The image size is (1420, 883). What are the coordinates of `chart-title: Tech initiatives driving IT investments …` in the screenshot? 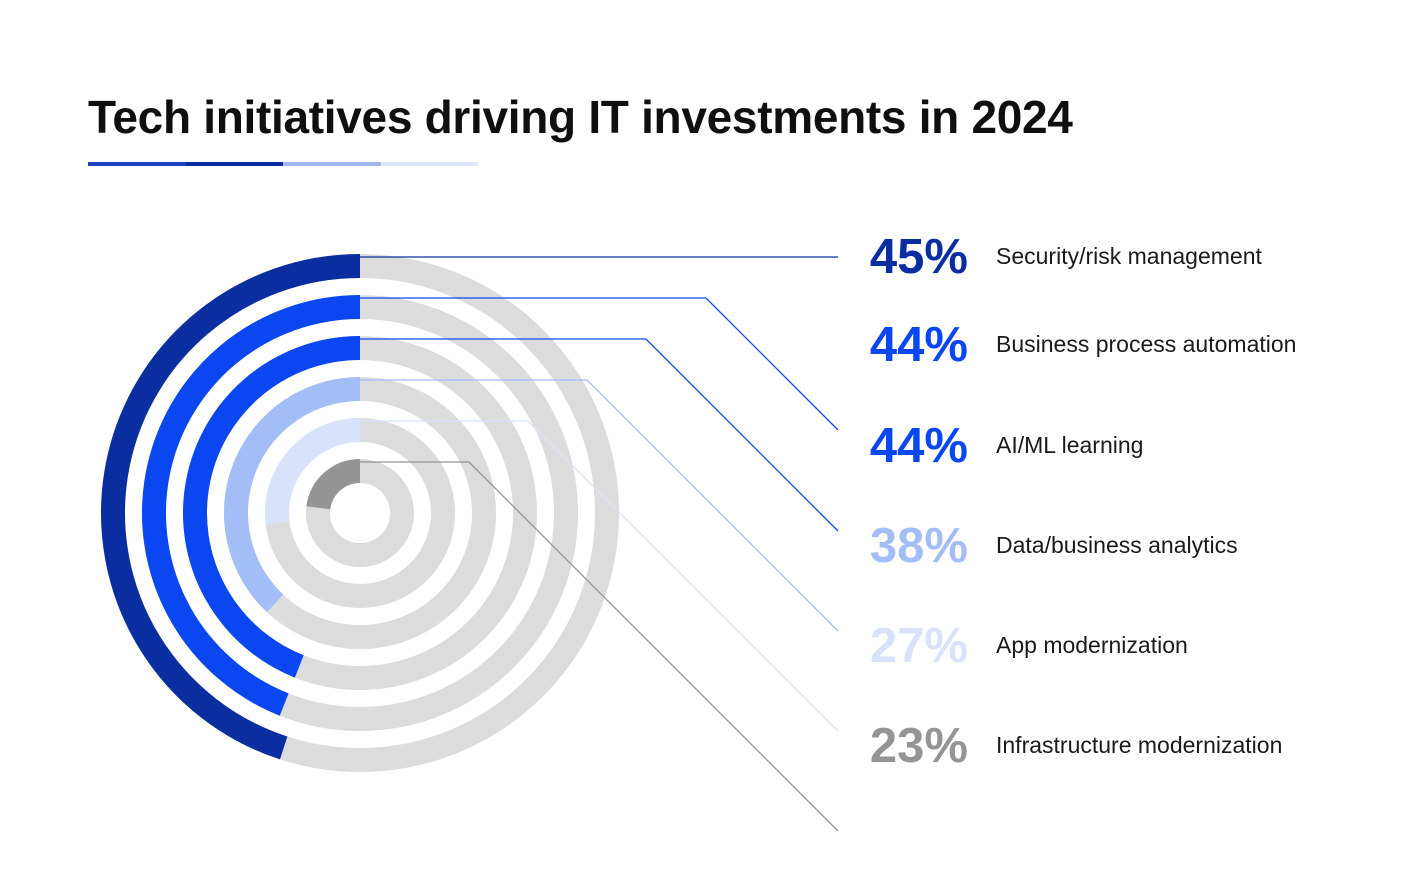 It's located at (580, 117).